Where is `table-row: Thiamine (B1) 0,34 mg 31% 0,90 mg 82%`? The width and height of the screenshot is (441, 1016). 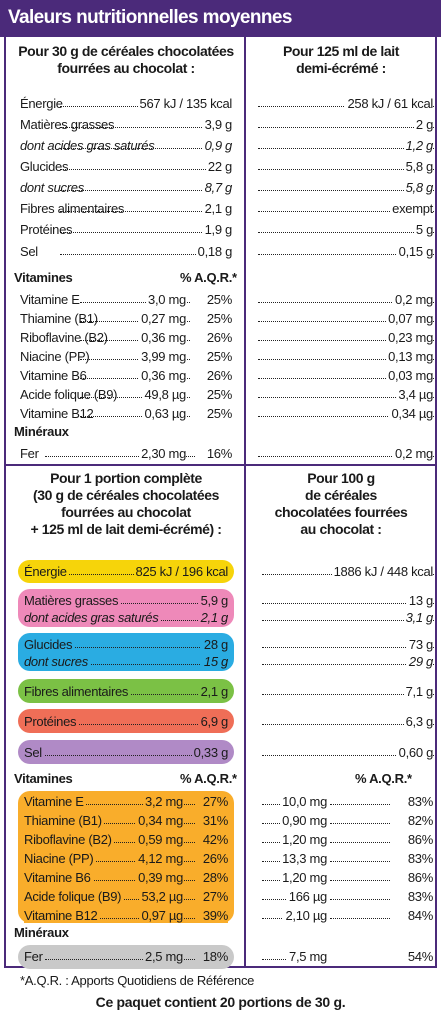 table-row: Thiamine (B1) 0,34 mg 31% 0,90 mg 82% is located at coordinates (220, 821).